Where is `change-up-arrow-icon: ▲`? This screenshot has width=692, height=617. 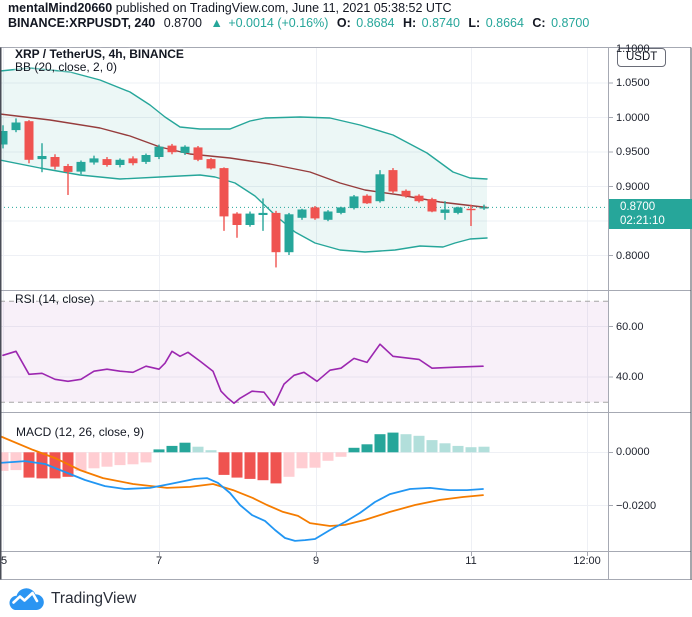
change-up-arrow-icon: ▲ is located at coordinates (216, 23).